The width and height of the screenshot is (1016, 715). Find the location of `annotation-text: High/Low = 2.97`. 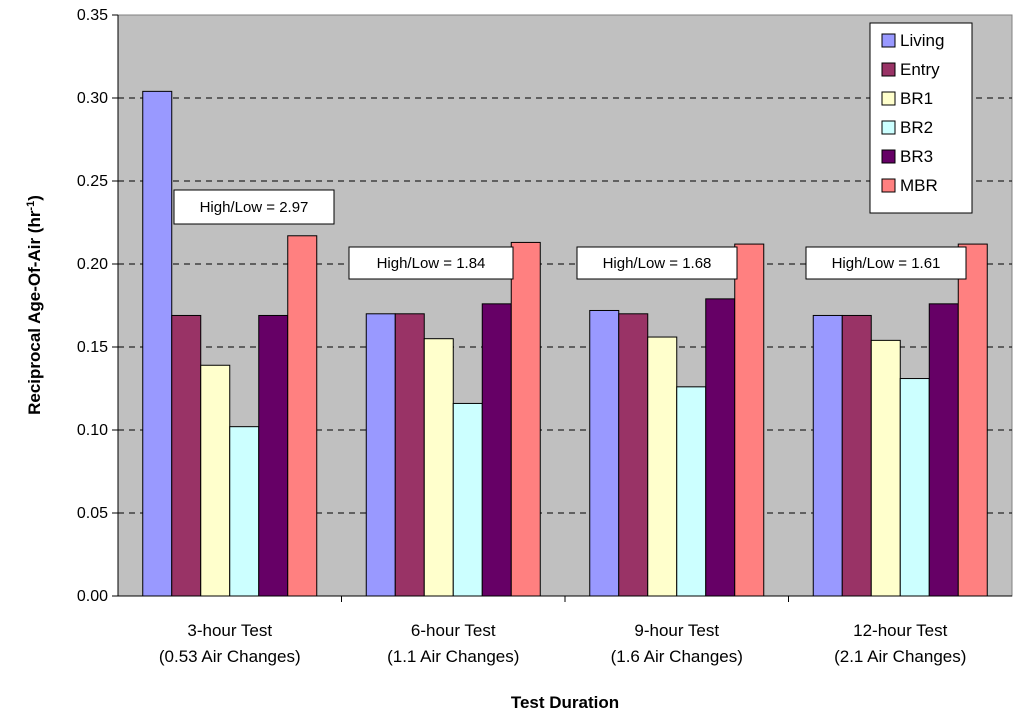

annotation-text: High/Low = 2.97 is located at coordinates (254, 207).